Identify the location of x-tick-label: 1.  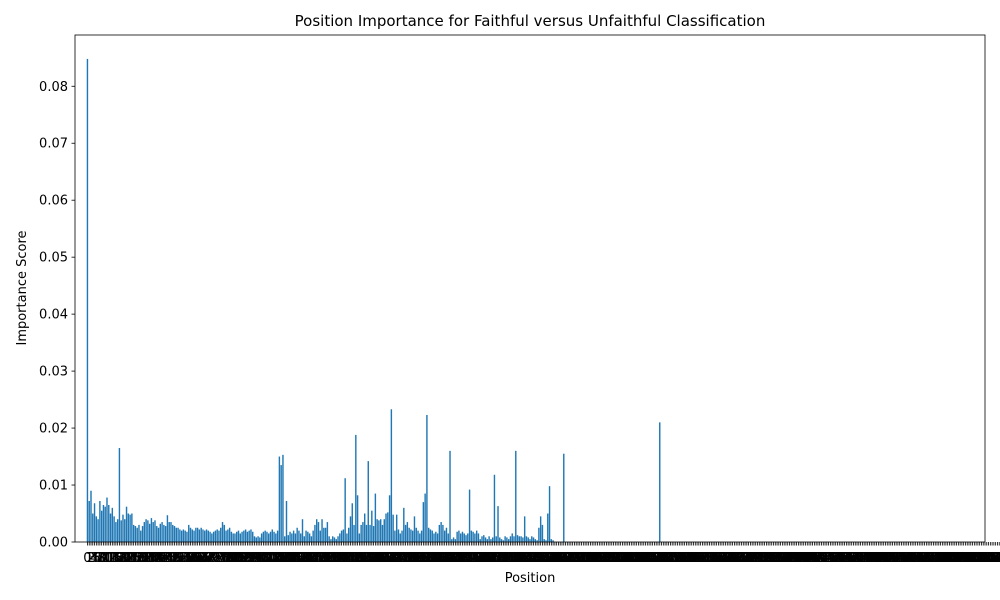
(89, 558).